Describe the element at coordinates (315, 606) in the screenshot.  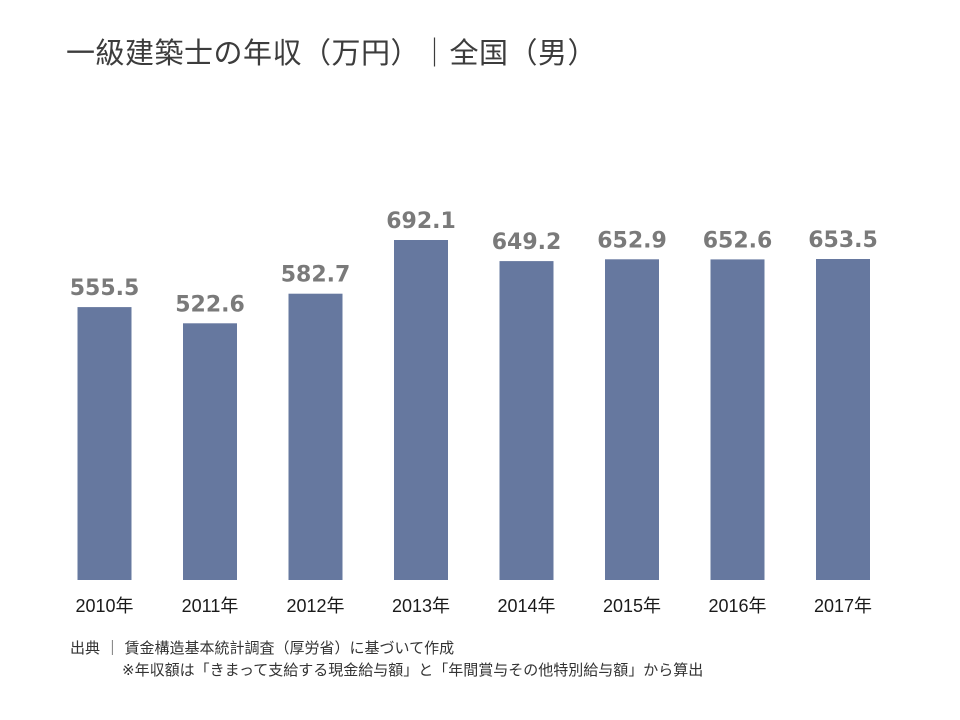
I see `category-label: 2012年` at that location.